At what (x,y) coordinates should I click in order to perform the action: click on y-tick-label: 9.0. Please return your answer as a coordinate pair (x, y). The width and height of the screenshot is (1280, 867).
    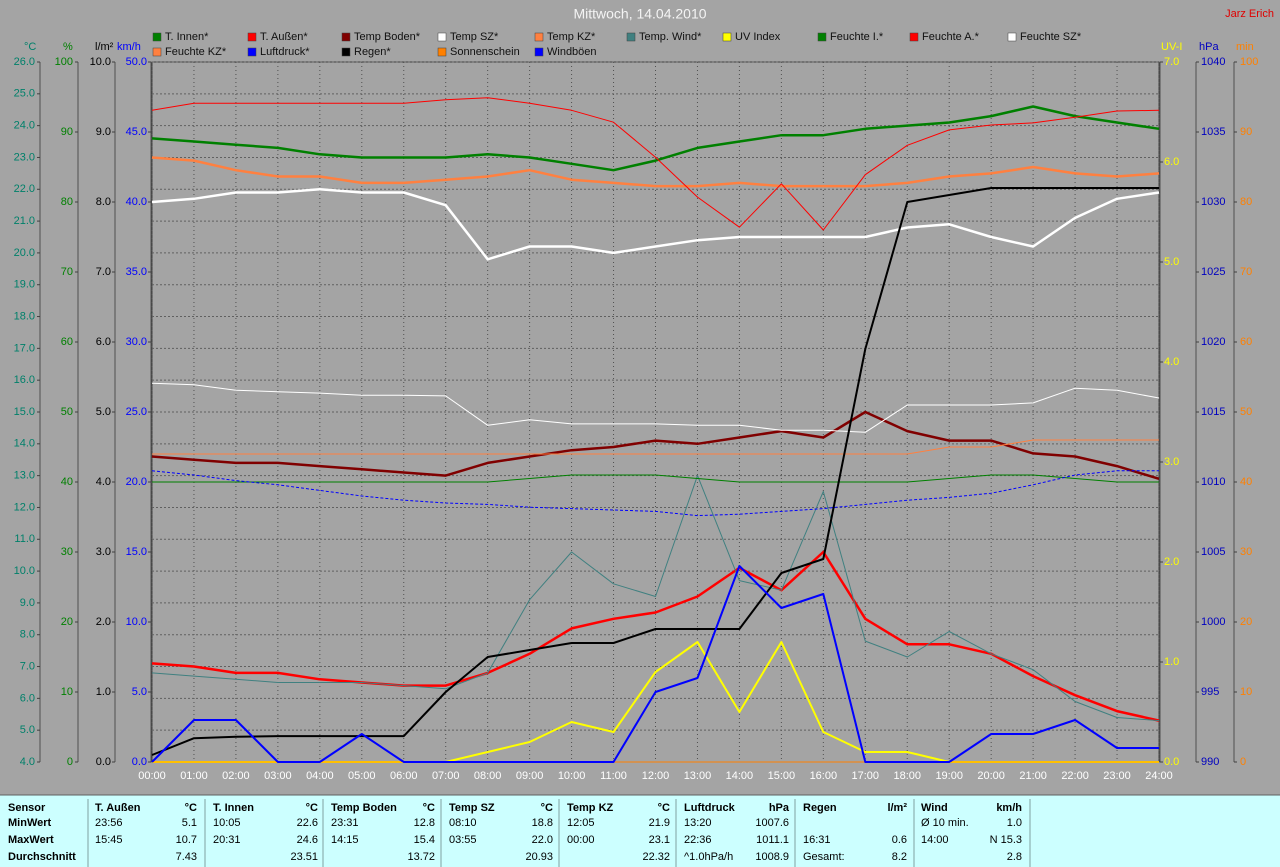
    Looking at the image, I should click on (27, 603).